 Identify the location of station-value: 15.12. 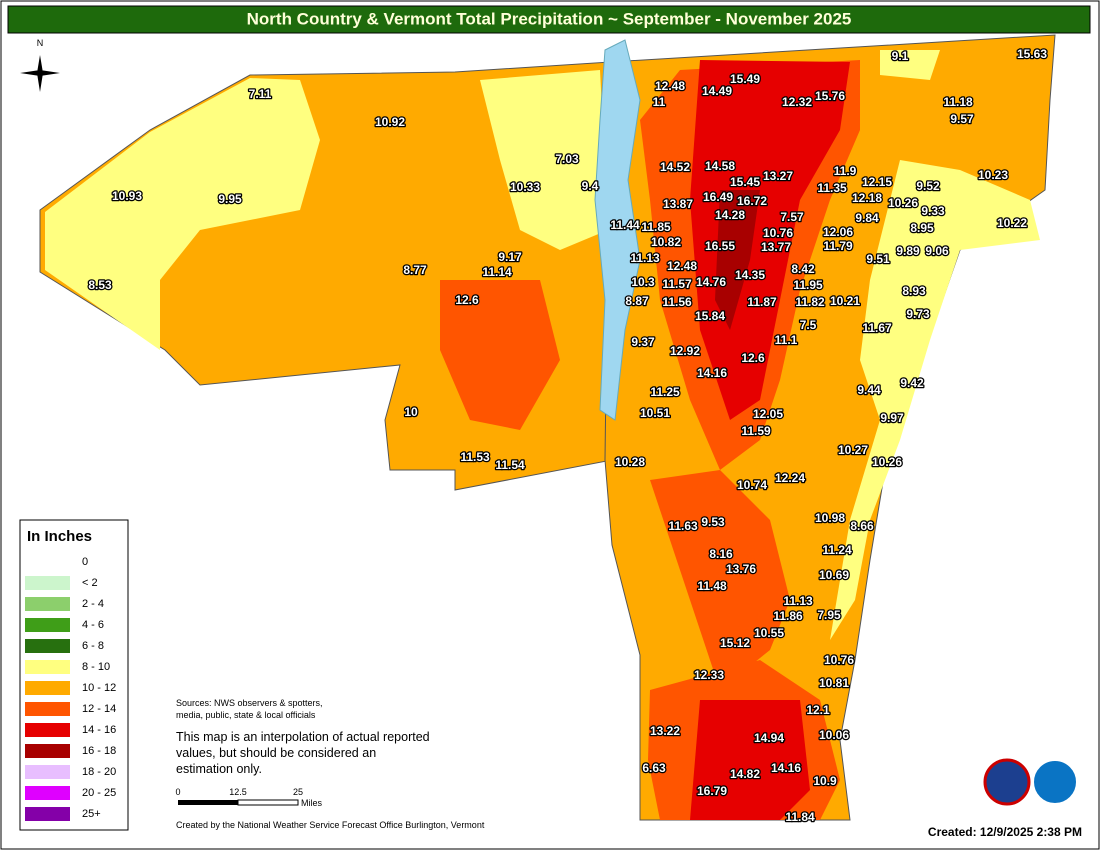
(735, 643).